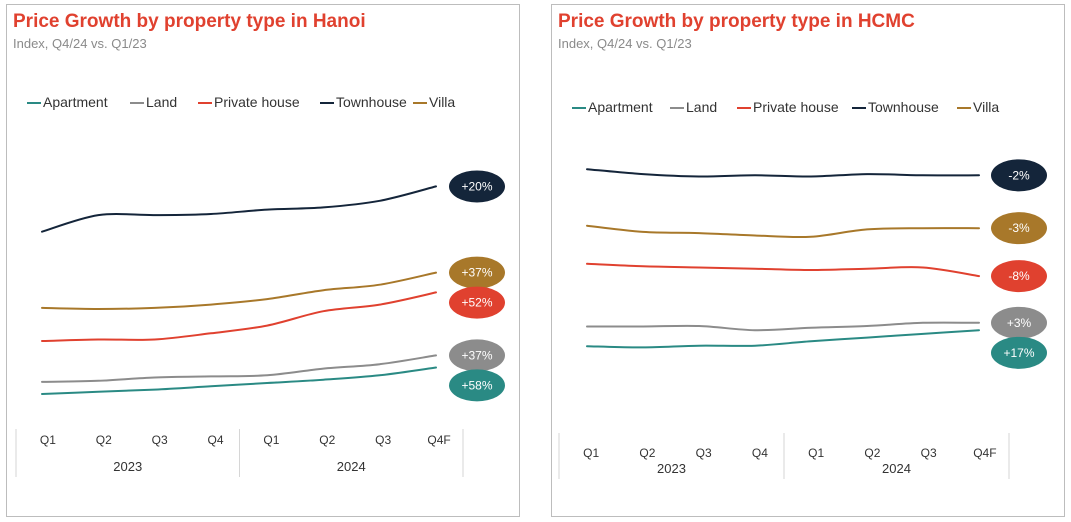 This screenshot has height=522, width=1071. I want to click on end-badge-apartment: +17%, so click(1019, 352).